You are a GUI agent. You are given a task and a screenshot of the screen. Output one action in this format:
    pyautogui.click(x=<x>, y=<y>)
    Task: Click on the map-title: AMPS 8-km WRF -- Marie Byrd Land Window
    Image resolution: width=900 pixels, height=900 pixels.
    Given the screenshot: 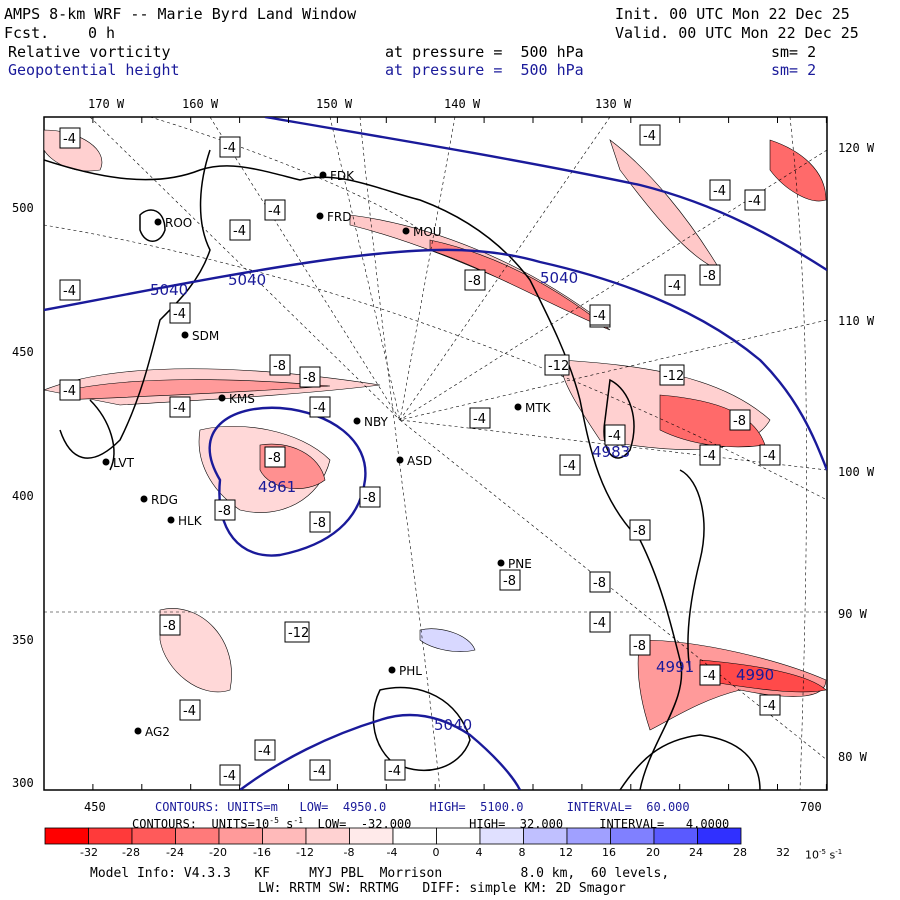 What is the action you would take?
    pyautogui.click(x=180, y=14)
    